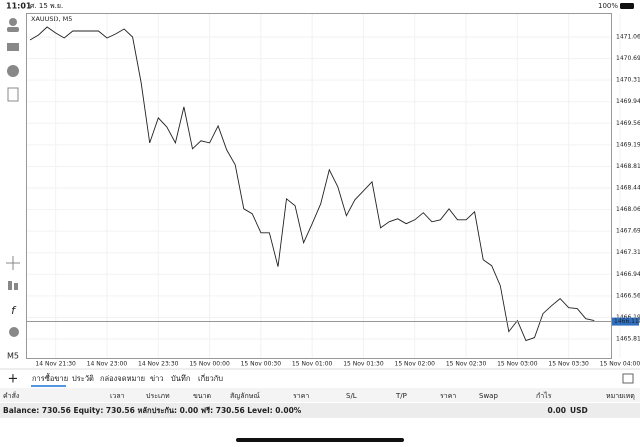  Describe the element at coordinates (210, 378) in the screenshot. I see `tab: เกี่ยวกับ` at that location.